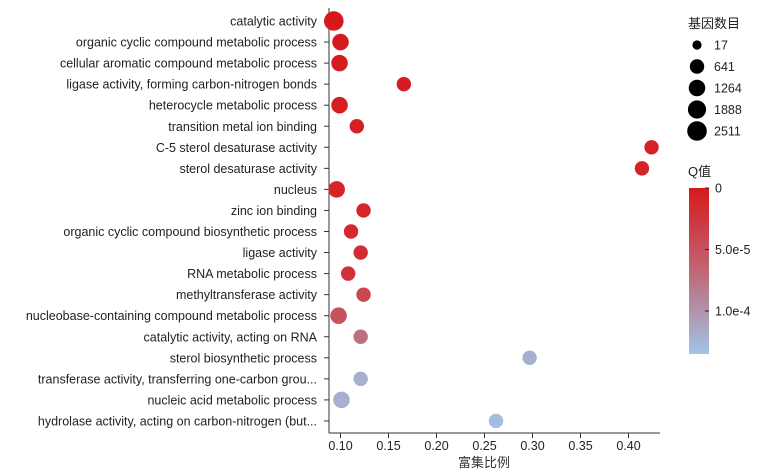  I want to click on size-legend-title: 基因数目, so click(714, 23).